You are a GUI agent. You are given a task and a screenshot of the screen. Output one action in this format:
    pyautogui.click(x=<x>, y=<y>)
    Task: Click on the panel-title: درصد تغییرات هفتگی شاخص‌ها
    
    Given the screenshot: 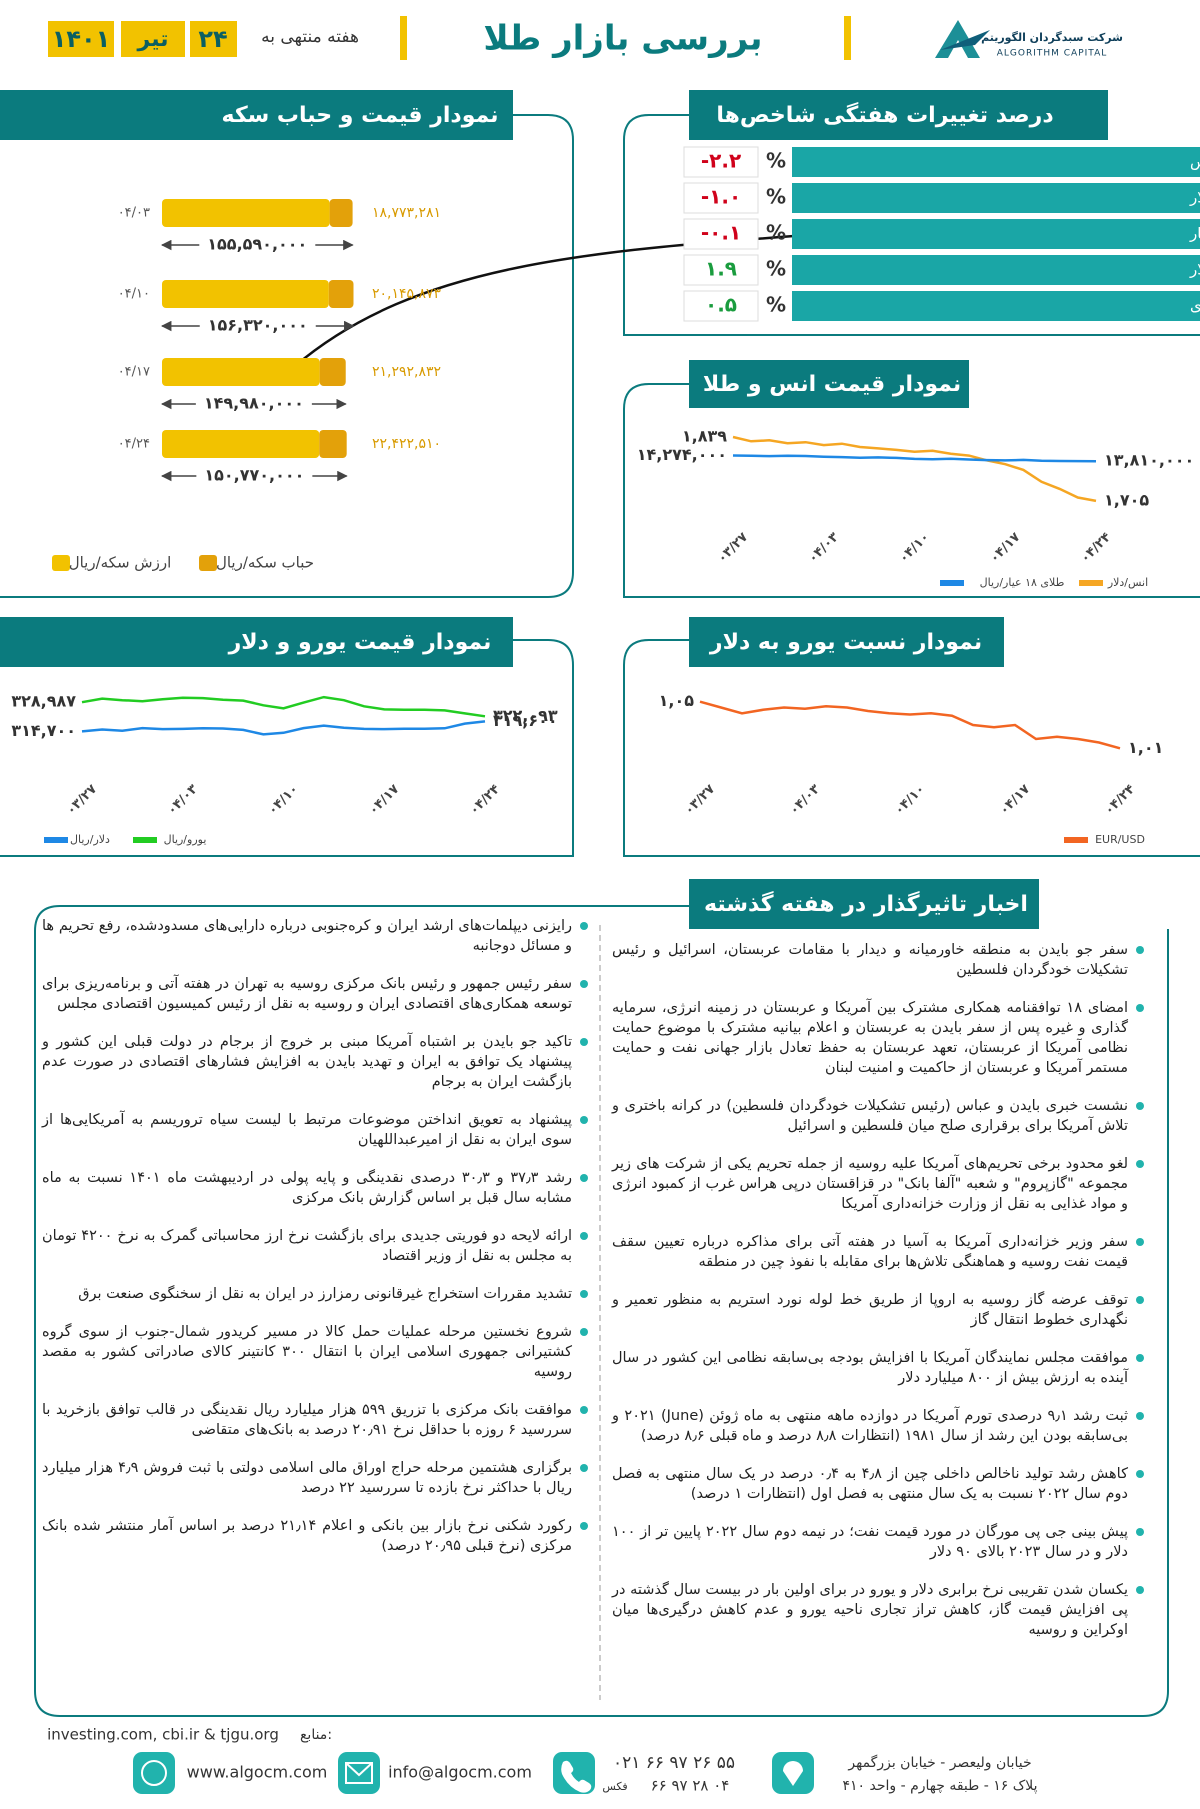 What is the action you would take?
    pyautogui.click(x=884, y=114)
    